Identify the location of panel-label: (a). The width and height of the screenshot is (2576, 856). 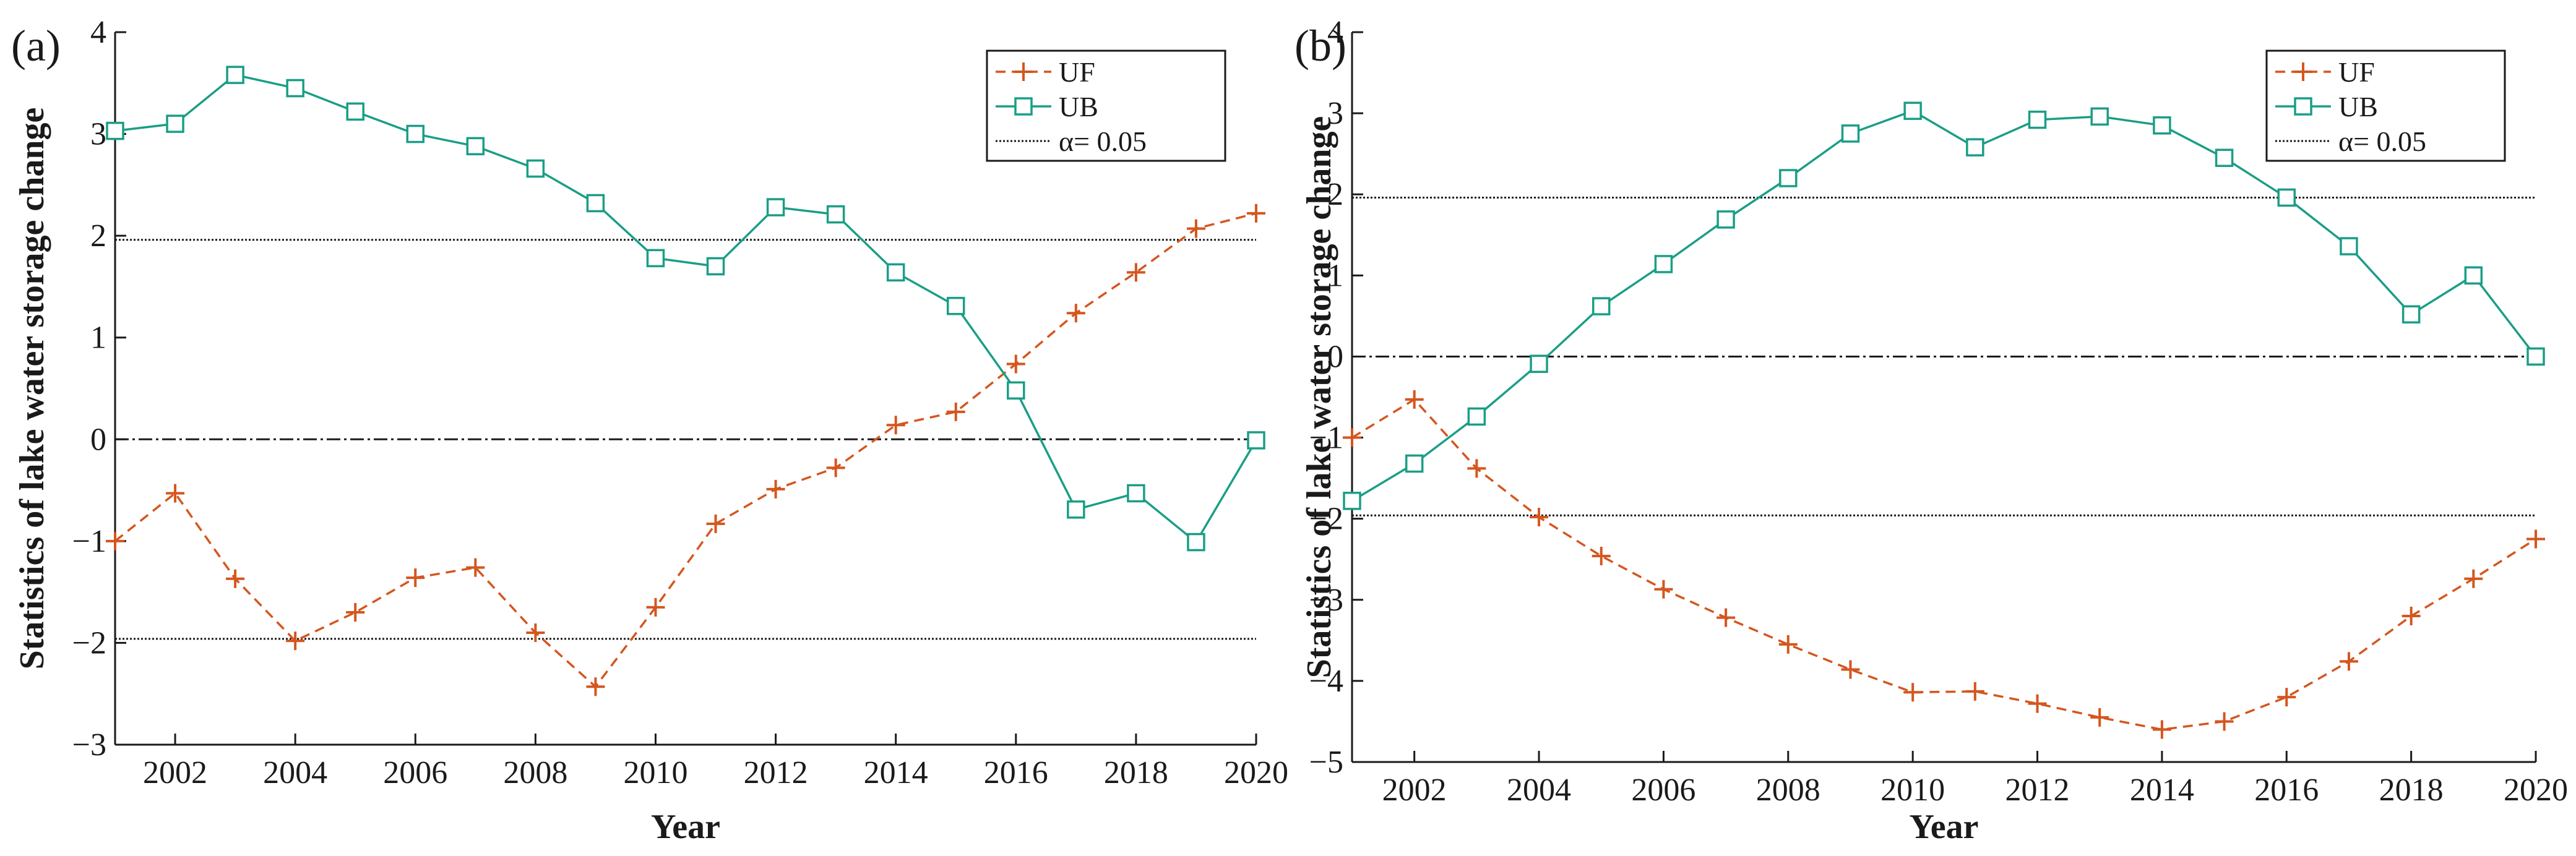
(36, 46).